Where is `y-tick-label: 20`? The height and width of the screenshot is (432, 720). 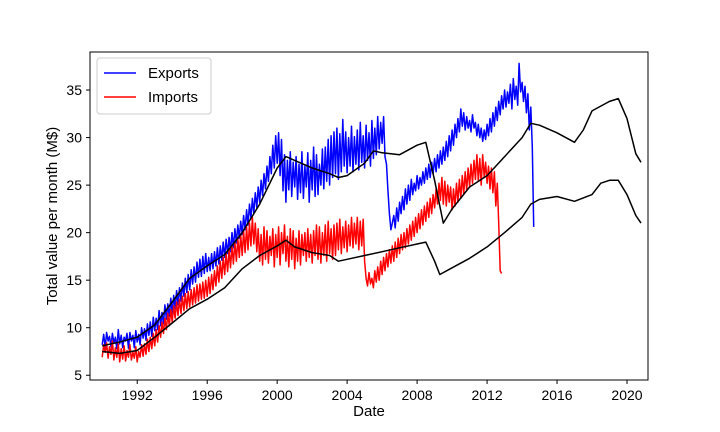
y-tick-label: 20 is located at coordinates (74, 233).